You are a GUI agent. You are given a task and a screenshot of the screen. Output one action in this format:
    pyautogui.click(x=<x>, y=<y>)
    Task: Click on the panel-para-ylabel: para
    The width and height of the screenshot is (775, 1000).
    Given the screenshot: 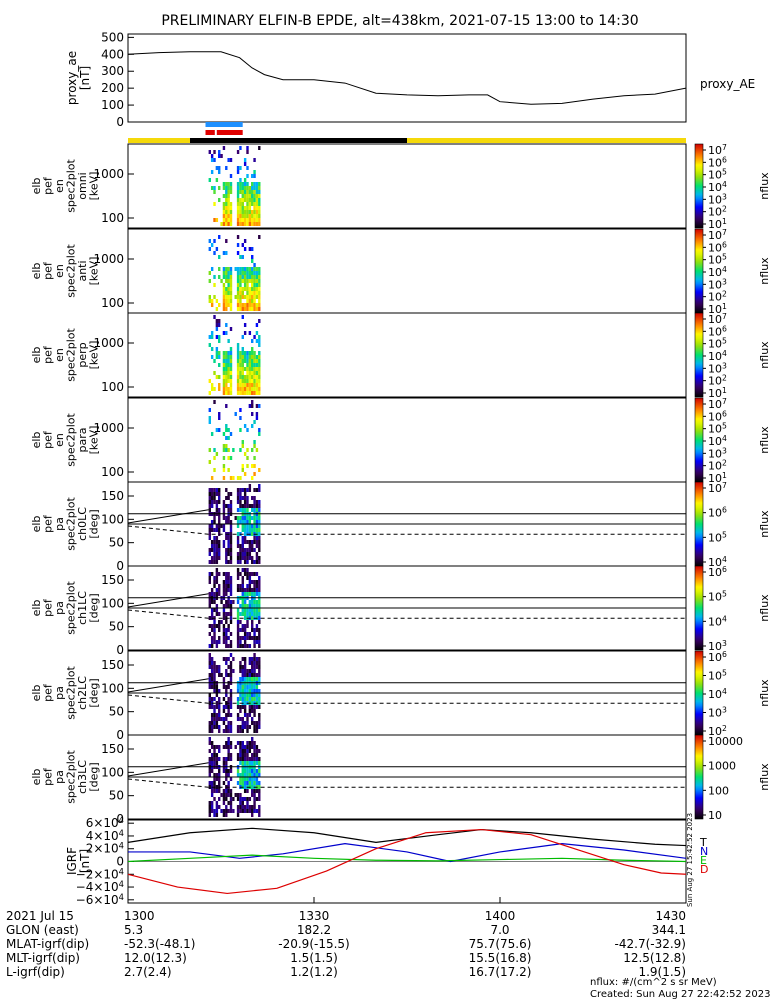 What is the action you would take?
    pyautogui.click(x=82, y=440)
    